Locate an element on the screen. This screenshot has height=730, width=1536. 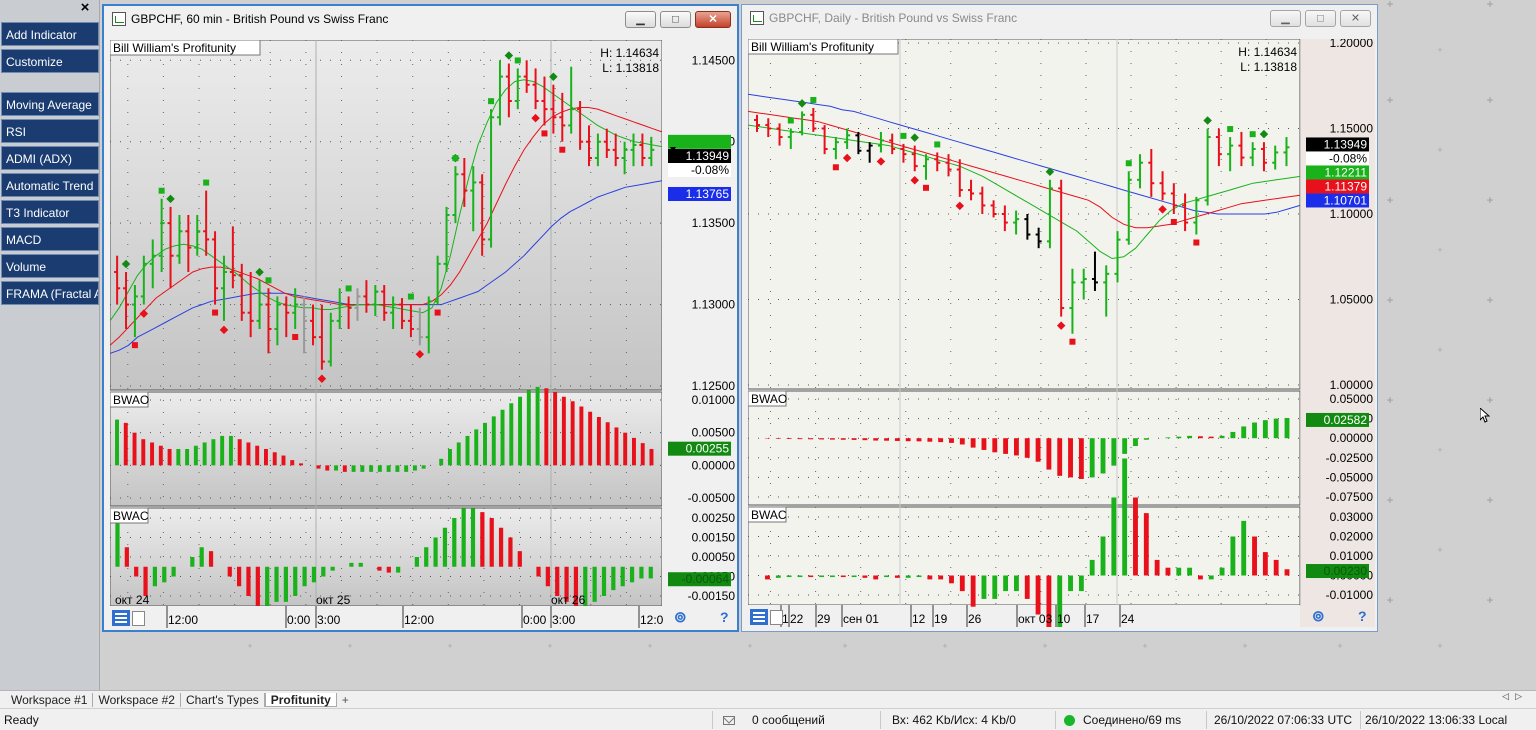
maximize-icon: □ is located at coordinates (1320, 18).